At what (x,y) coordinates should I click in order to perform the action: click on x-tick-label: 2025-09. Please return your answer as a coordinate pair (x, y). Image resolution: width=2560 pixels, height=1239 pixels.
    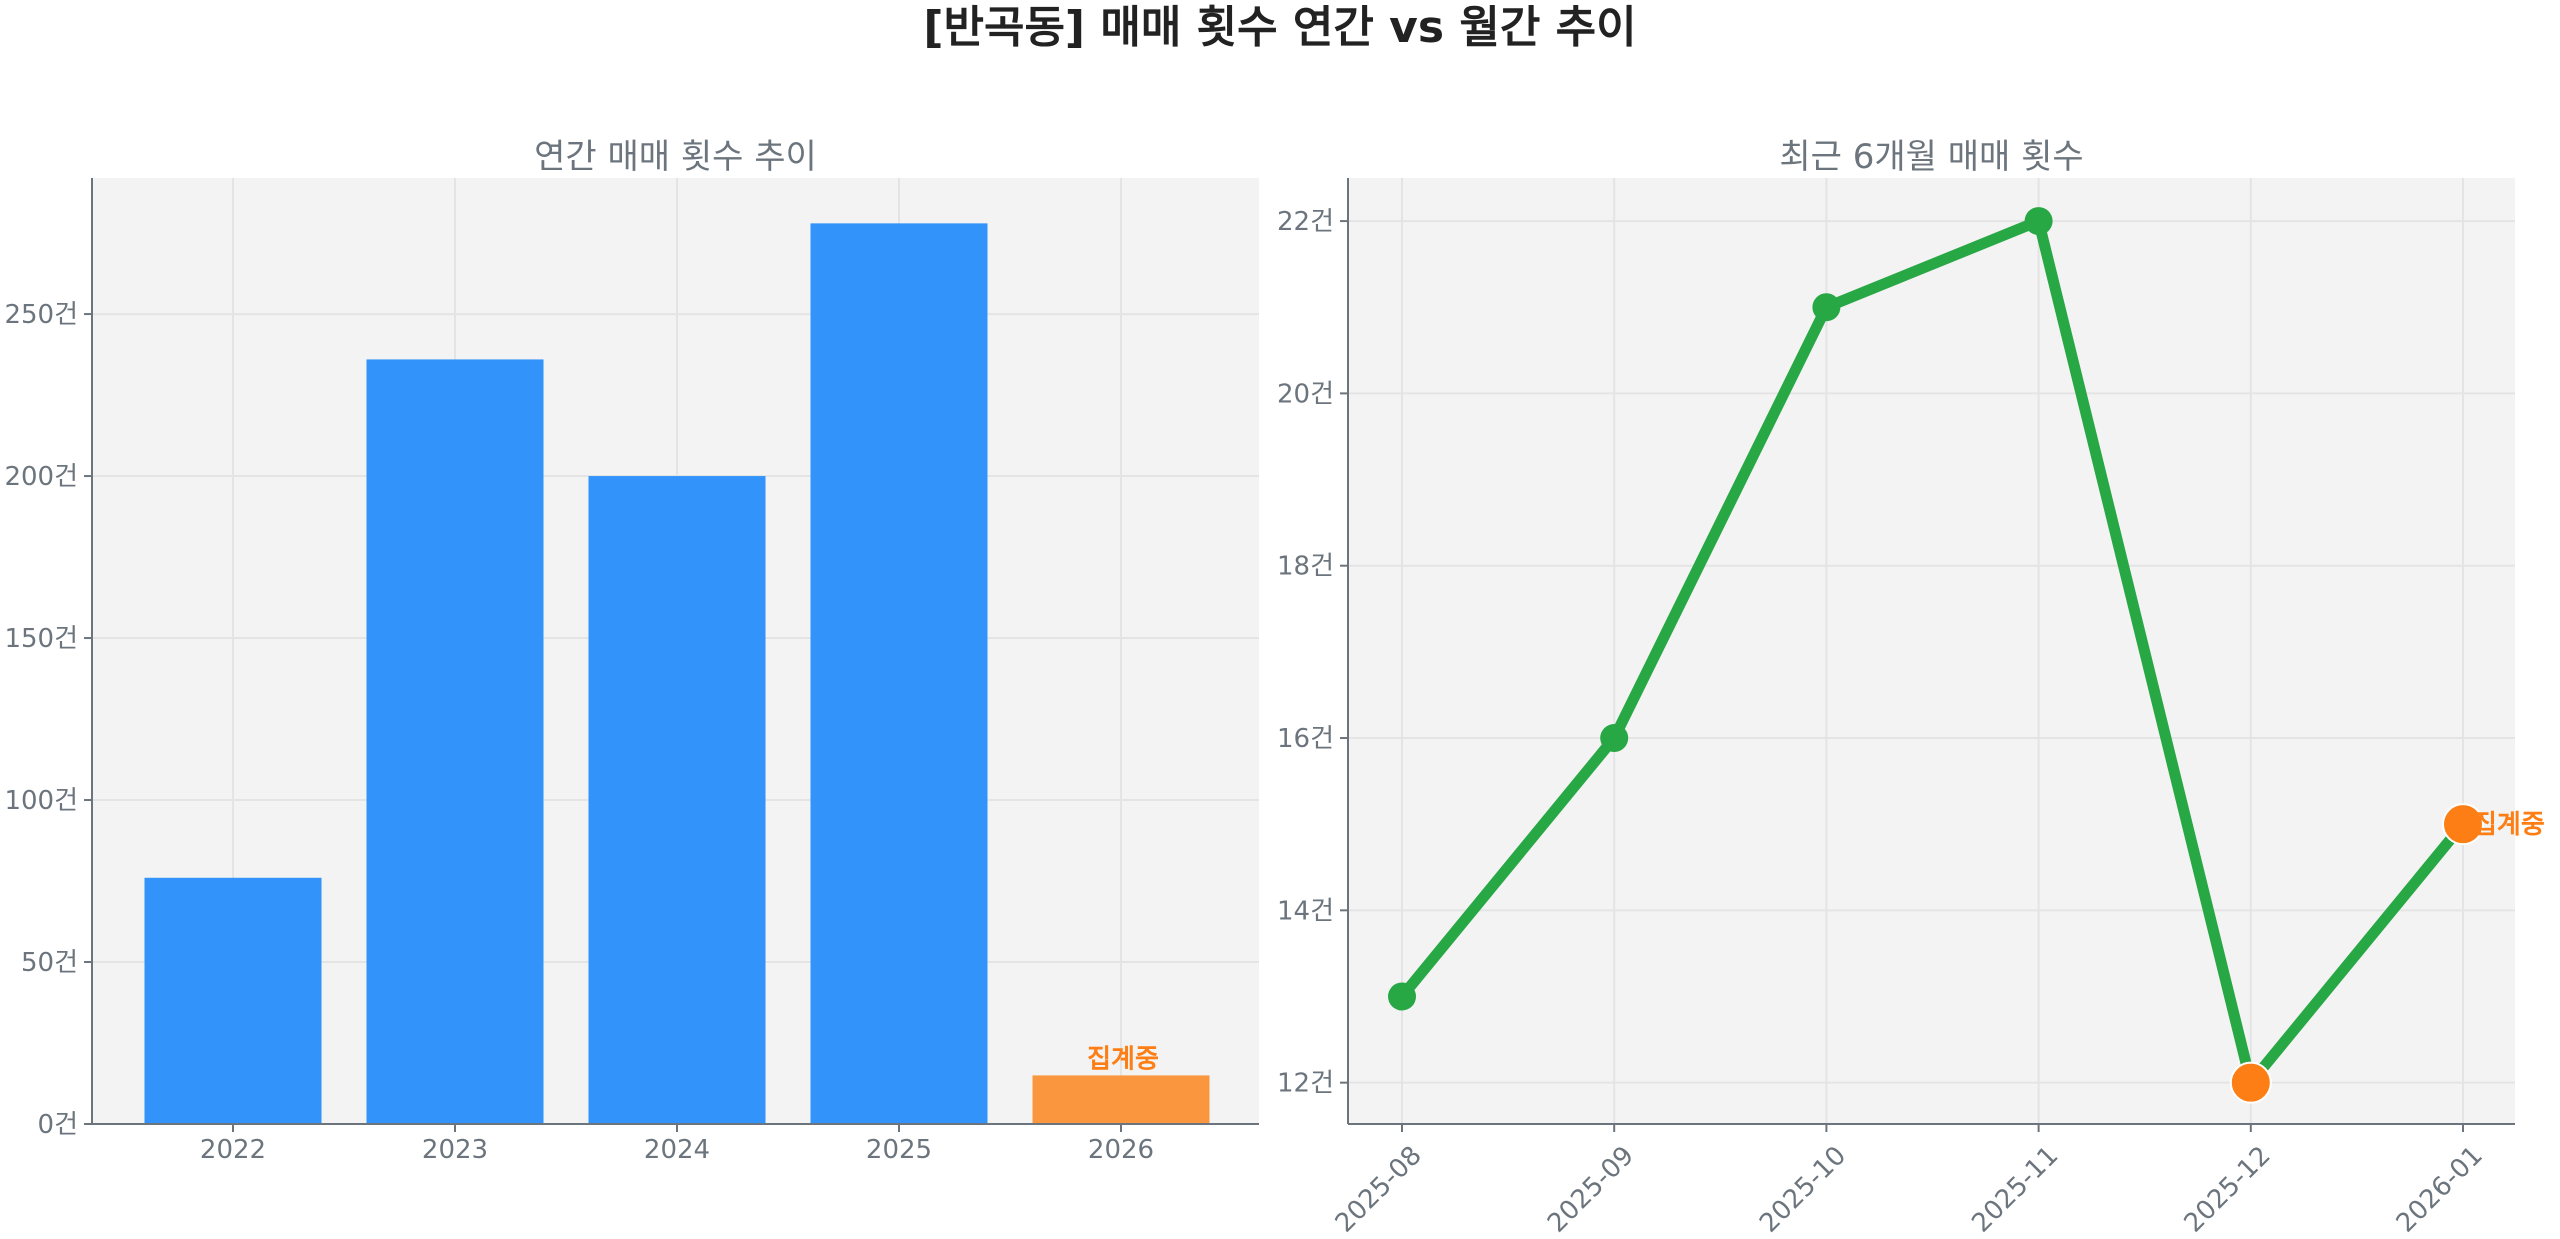
    Looking at the image, I should click on (1591, 1188).